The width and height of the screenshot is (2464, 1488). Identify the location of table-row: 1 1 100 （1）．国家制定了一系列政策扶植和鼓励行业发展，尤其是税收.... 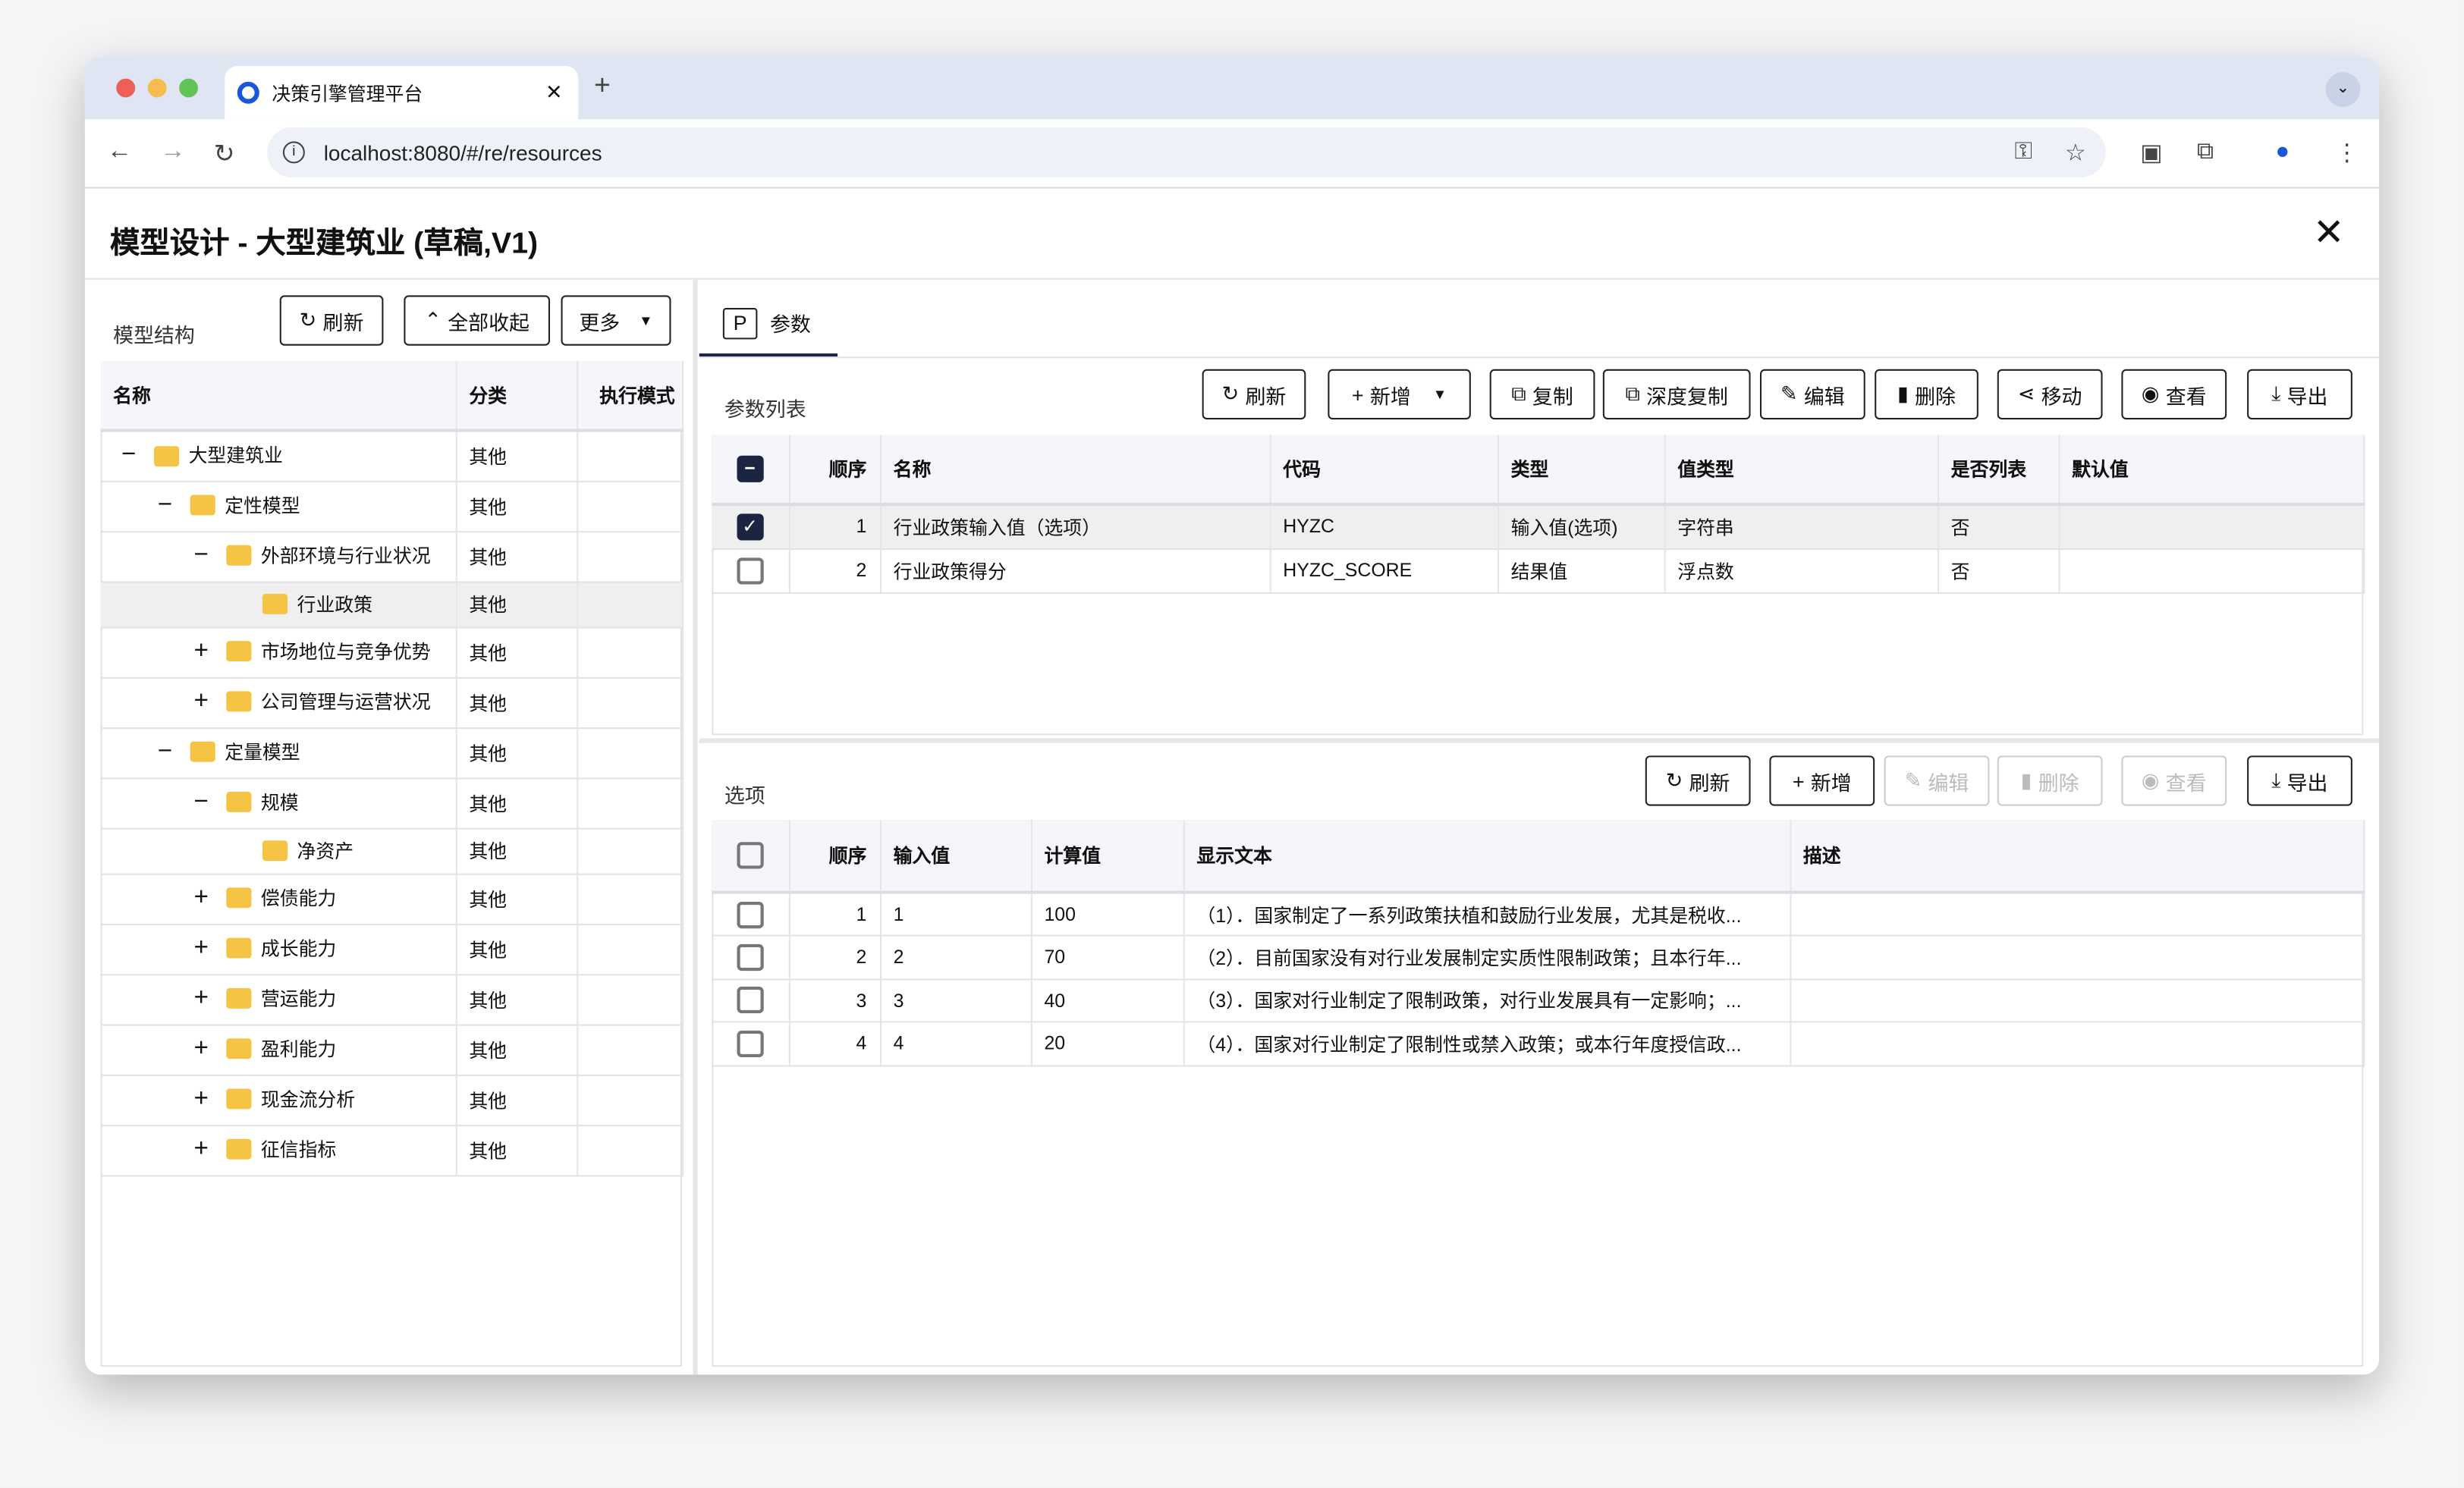
(1538, 914).